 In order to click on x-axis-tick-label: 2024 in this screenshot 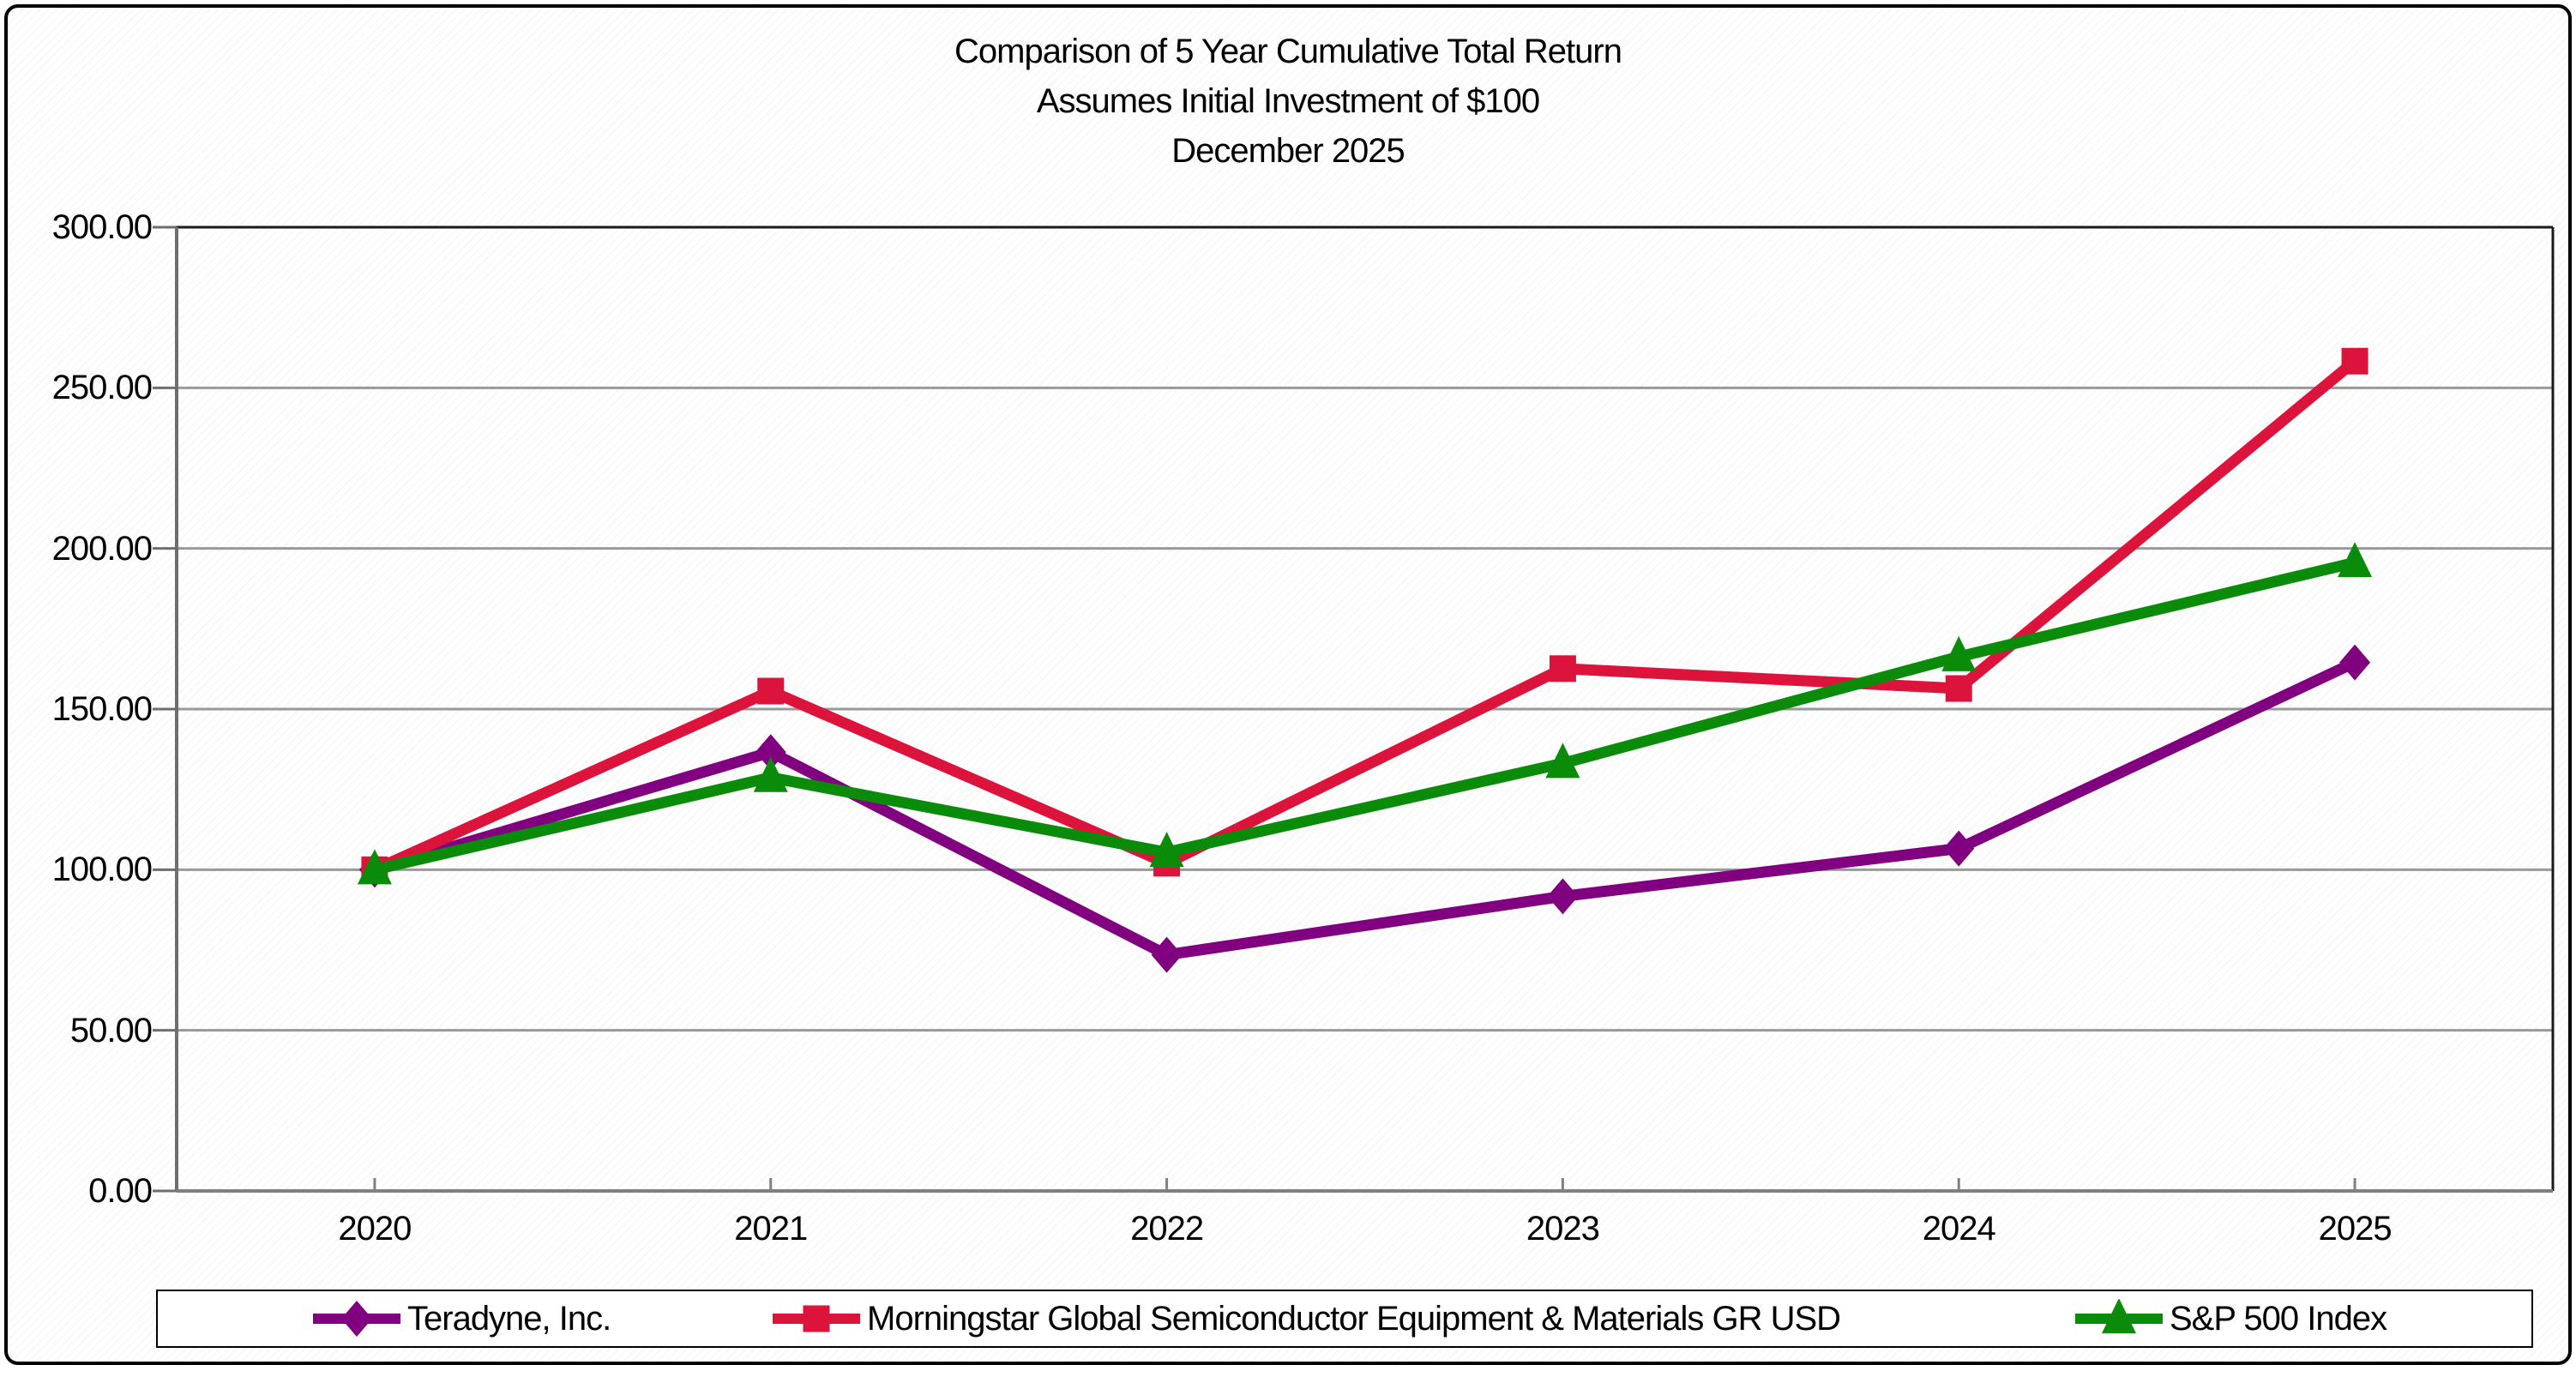, I will do `click(1959, 1229)`.